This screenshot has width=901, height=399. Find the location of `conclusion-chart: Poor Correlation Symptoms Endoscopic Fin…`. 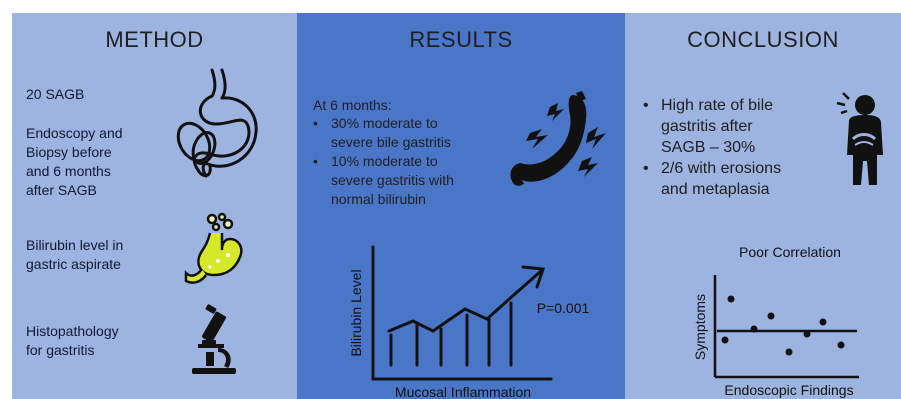

conclusion-chart: Poor Correlation Symptoms Endoscopic Fin… is located at coordinates (775, 321).